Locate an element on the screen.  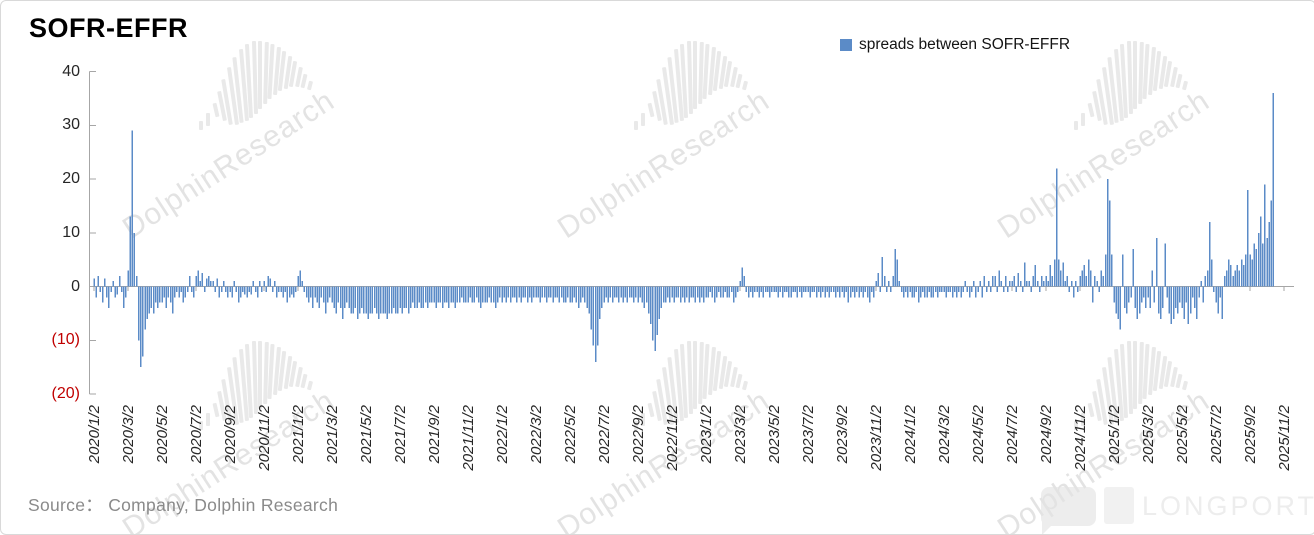
x-axis-tick-label: 2021/1/2 is located at coordinates (298, 434).